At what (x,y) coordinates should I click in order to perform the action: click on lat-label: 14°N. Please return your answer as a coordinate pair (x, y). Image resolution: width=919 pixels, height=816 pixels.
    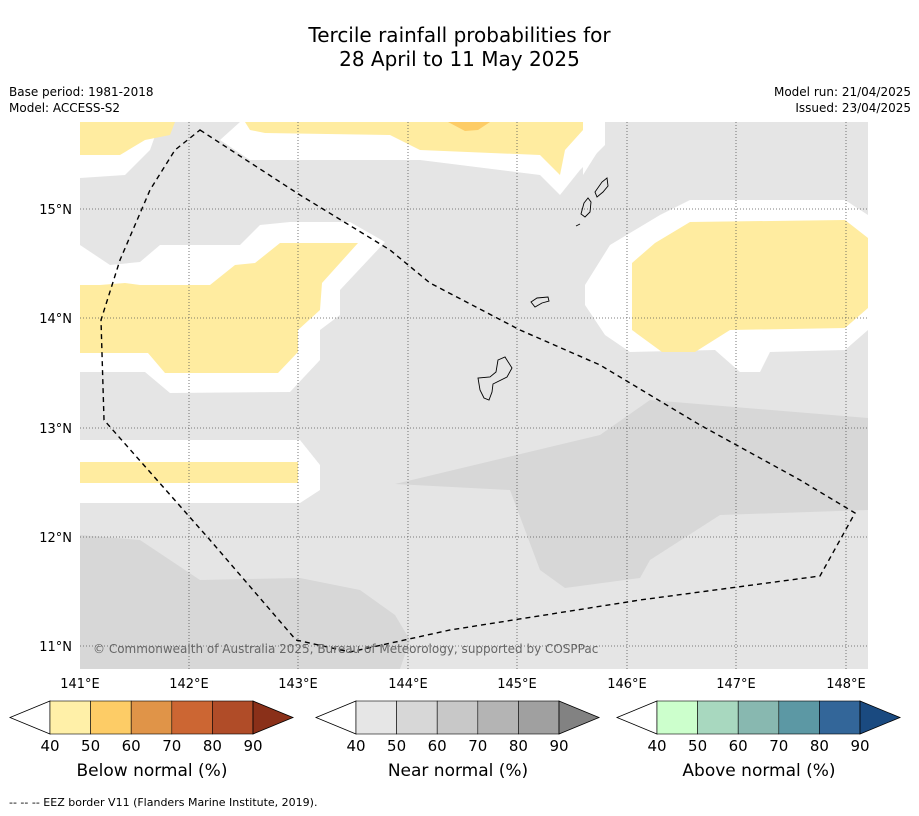
    Looking at the image, I should click on (55, 319).